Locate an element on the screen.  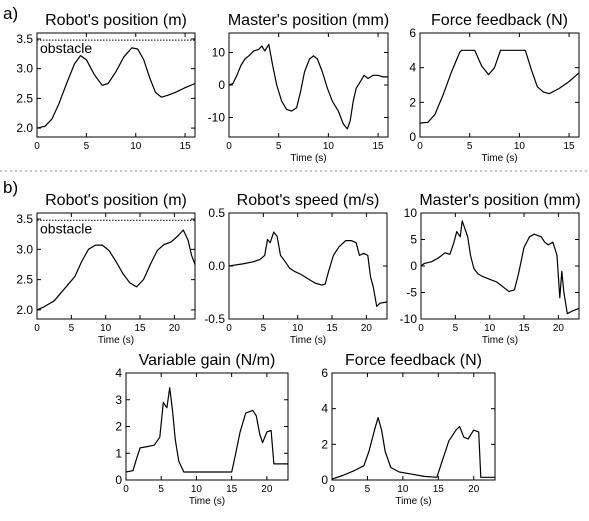
chart-b4: Variable gain (N/m) 0 5 10 15 20 0 1 2 3 4 Time (s) is located at coordinates (202, 429).